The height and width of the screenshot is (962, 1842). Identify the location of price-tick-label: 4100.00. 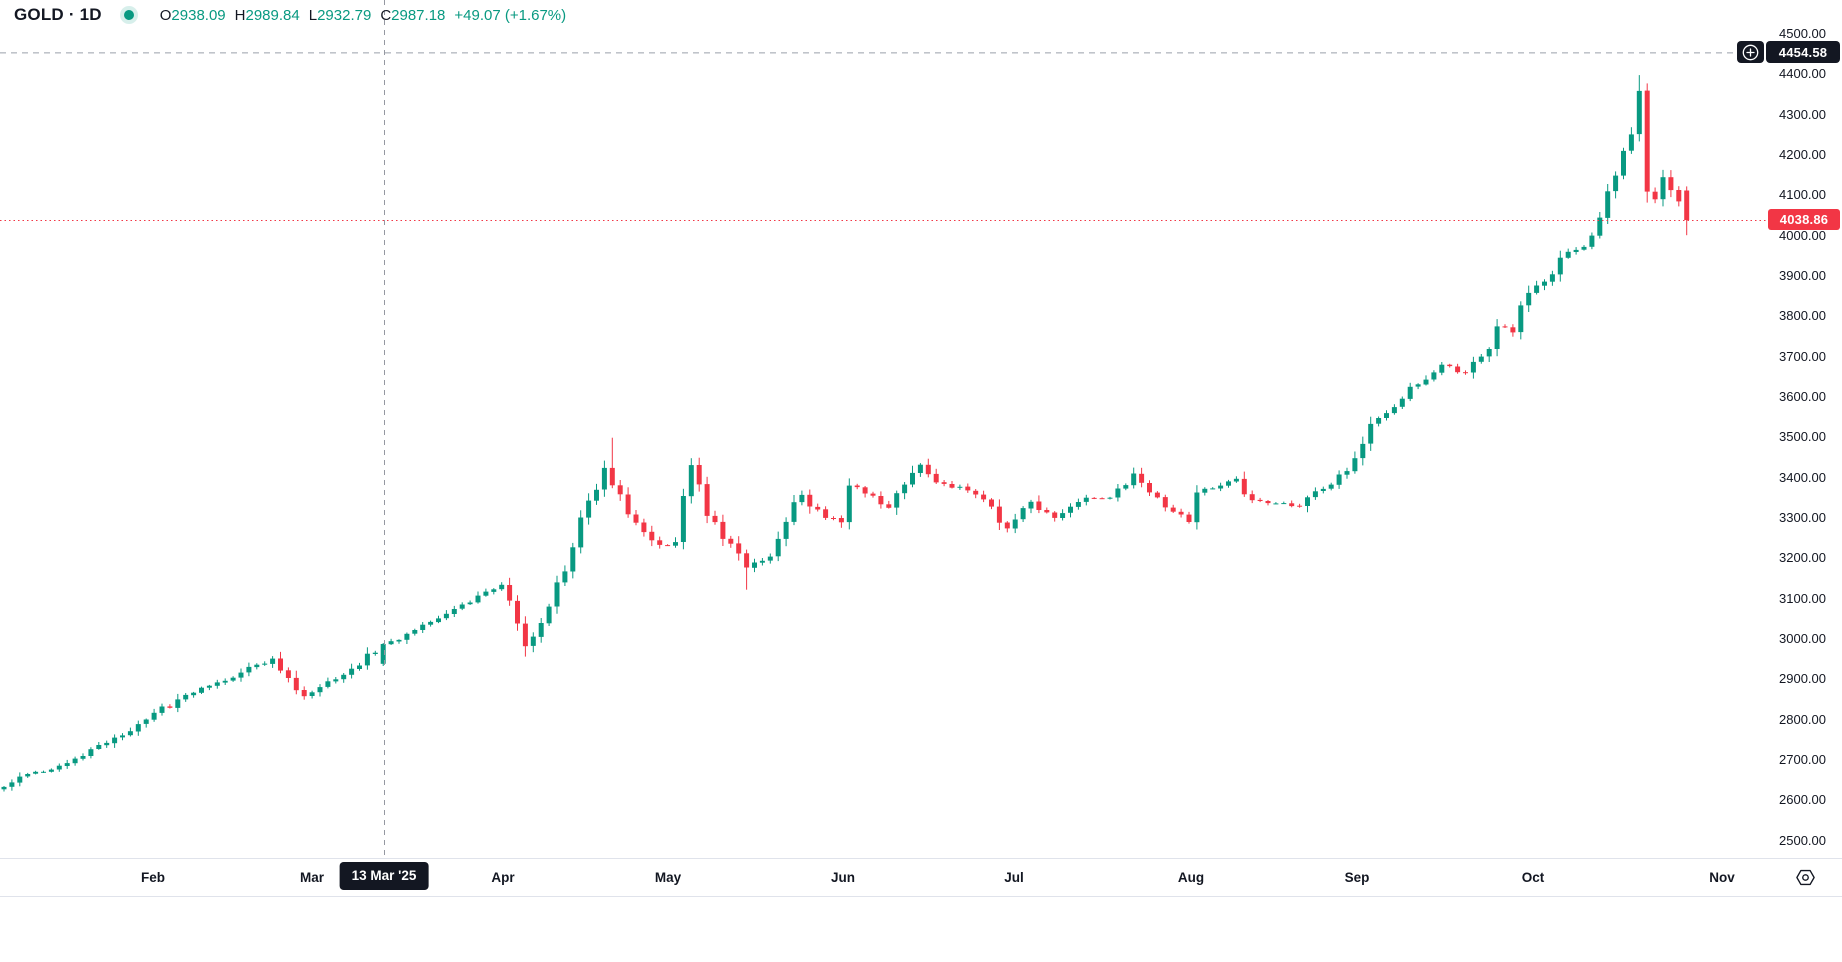
(1802, 195).